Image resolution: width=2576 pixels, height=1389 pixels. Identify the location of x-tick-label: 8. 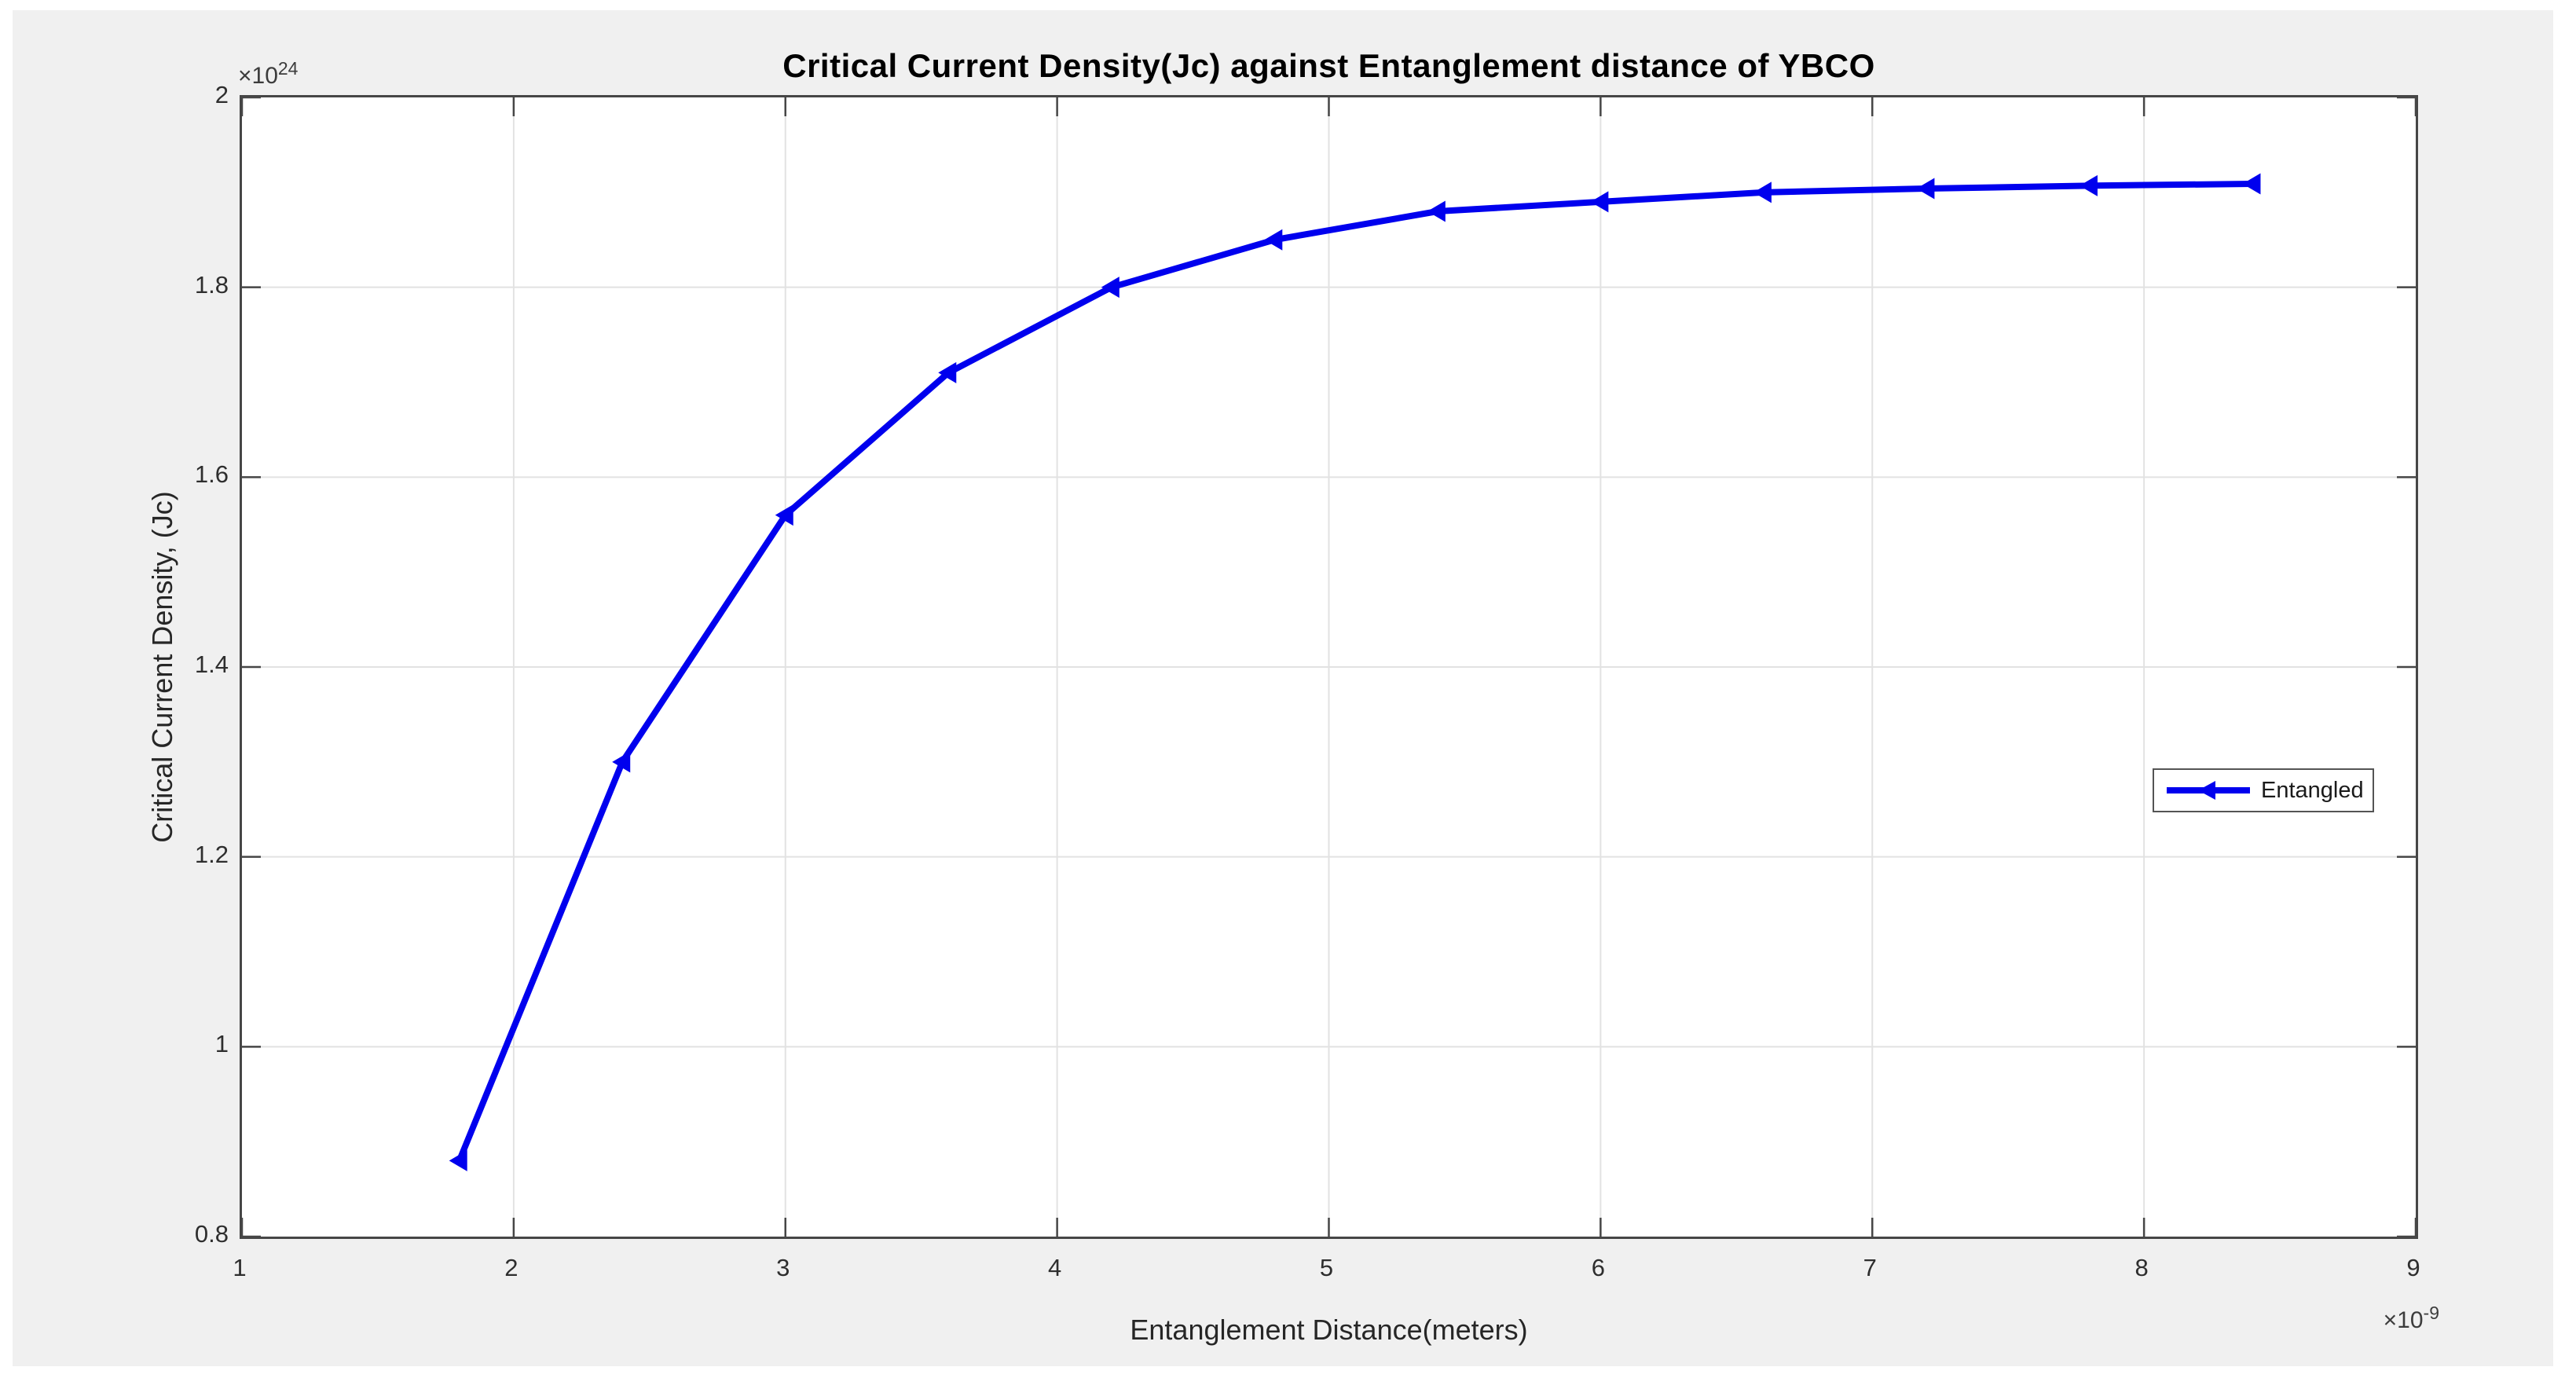
(2141, 1267).